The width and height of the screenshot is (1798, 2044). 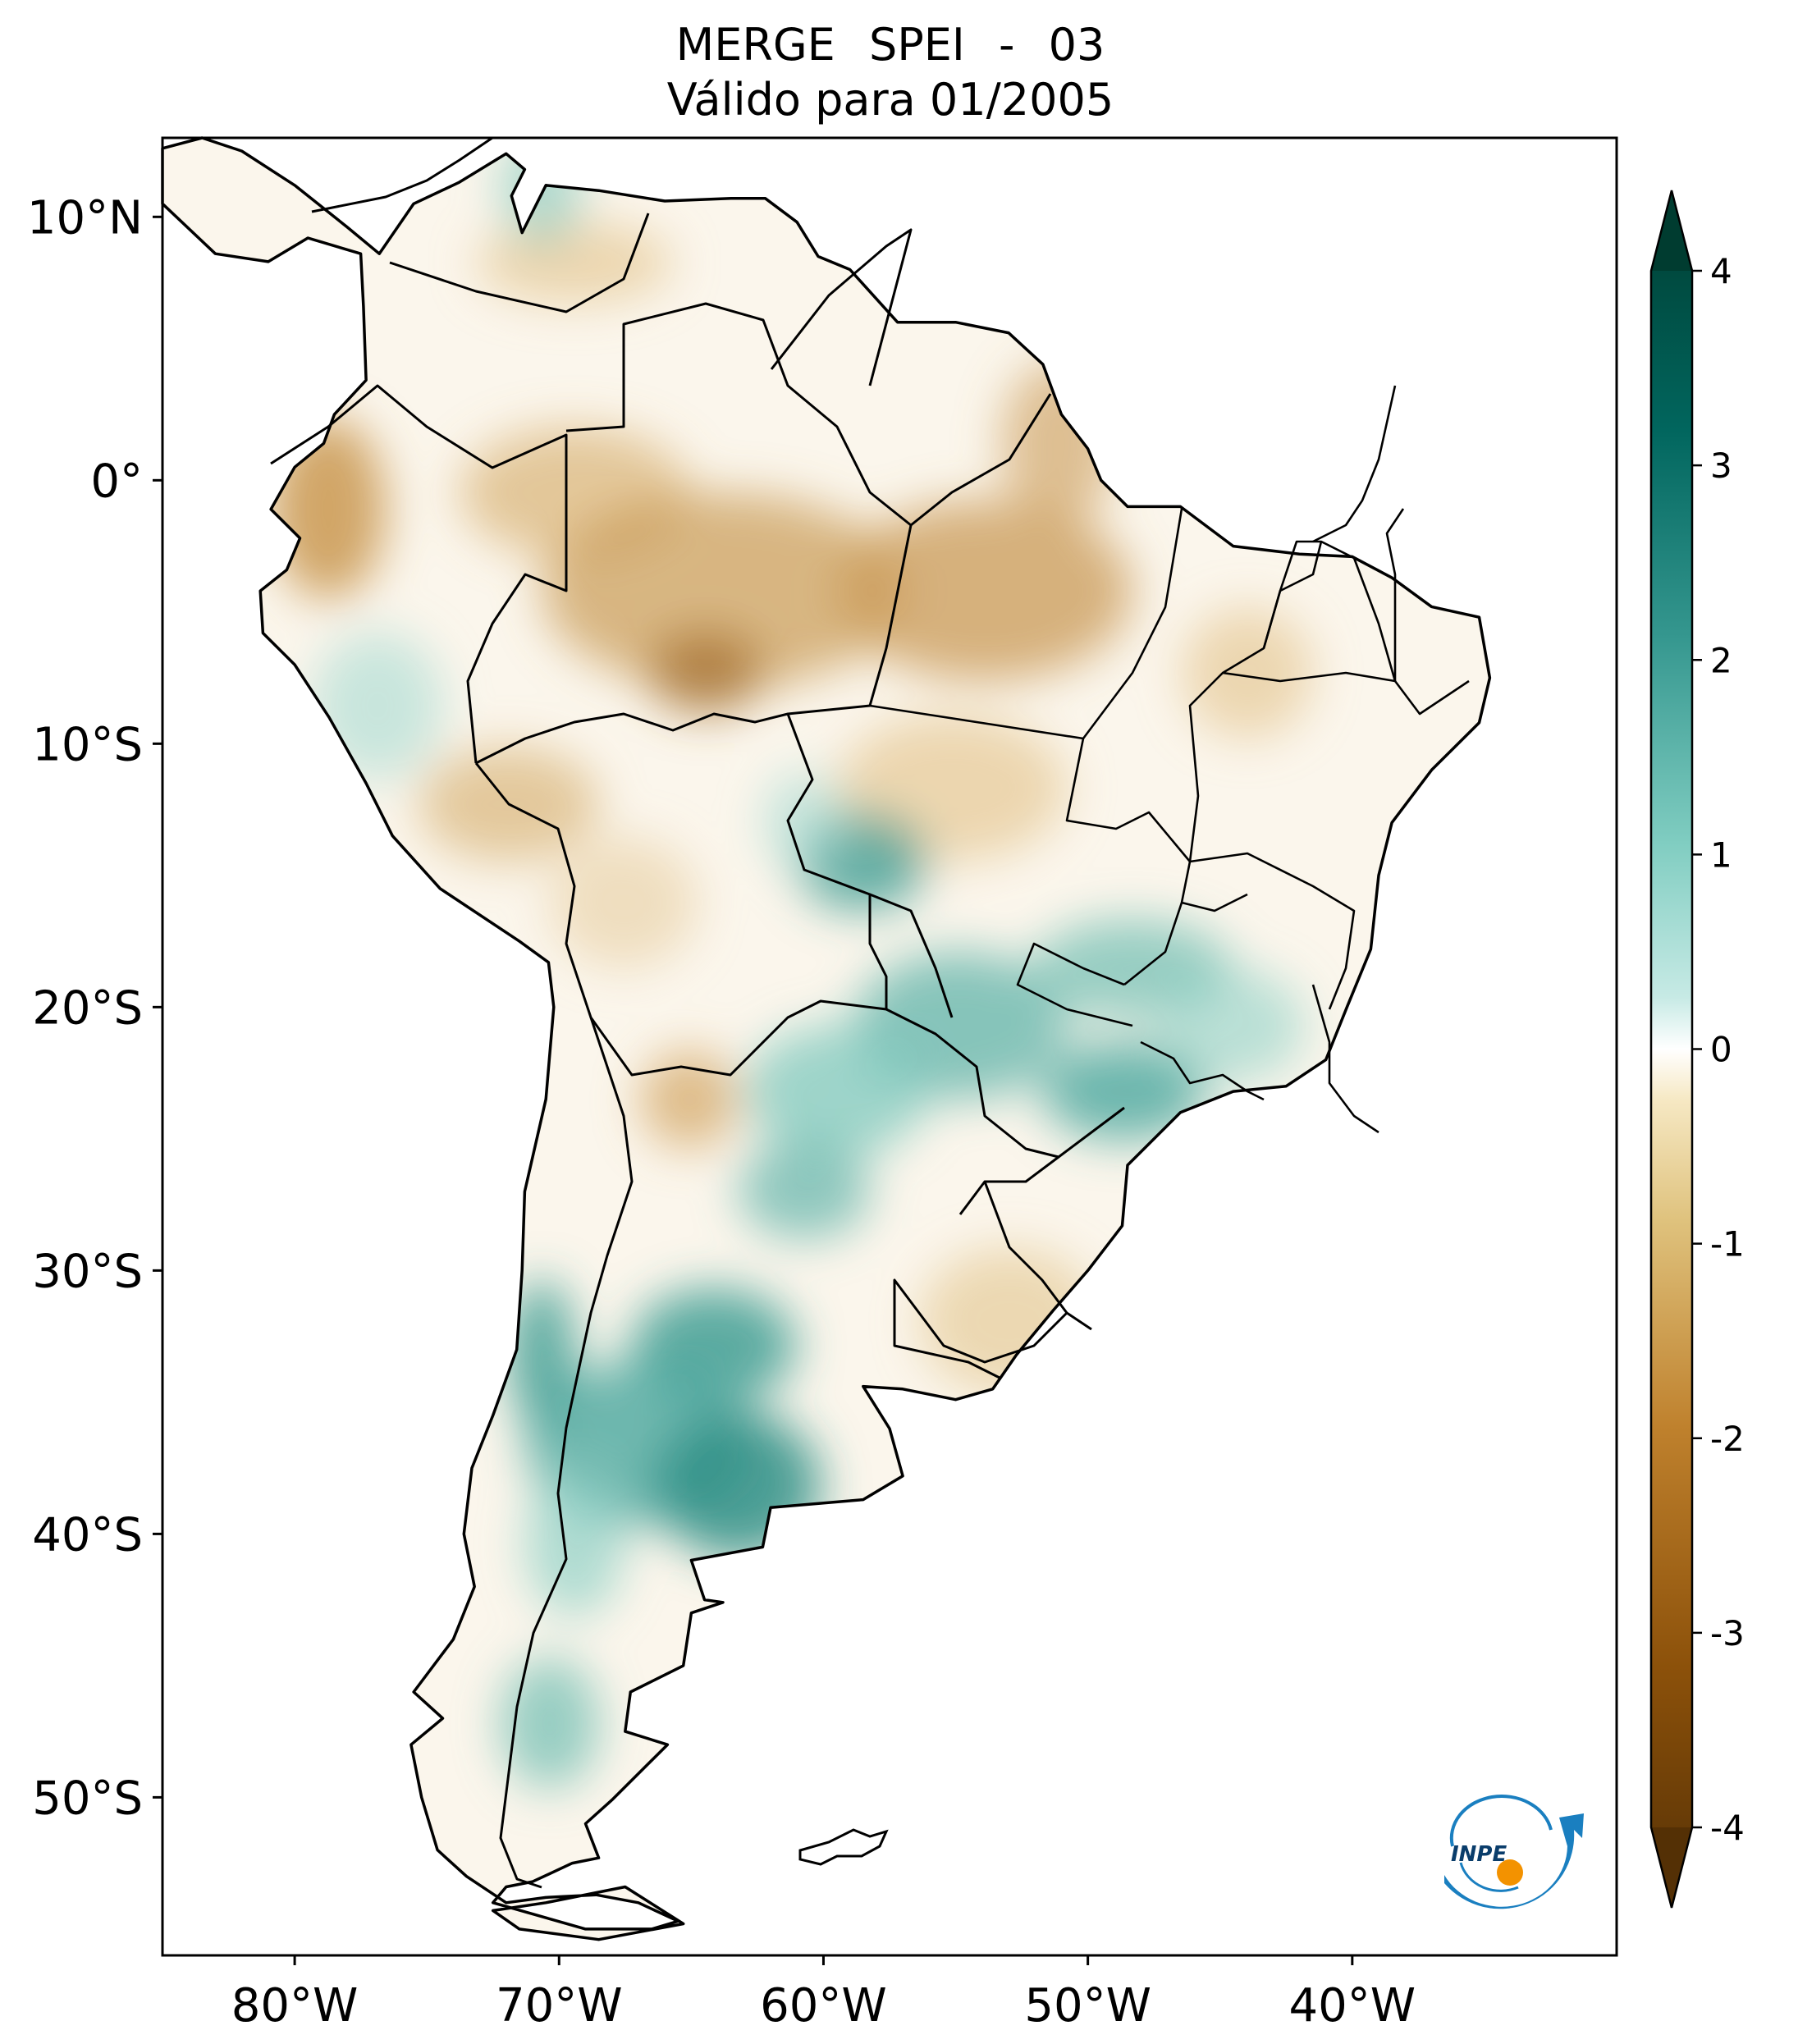 What do you see at coordinates (1721, 466) in the screenshot?
I see `colorbar-tick-label: 3` at bounding box center [1721, 466].